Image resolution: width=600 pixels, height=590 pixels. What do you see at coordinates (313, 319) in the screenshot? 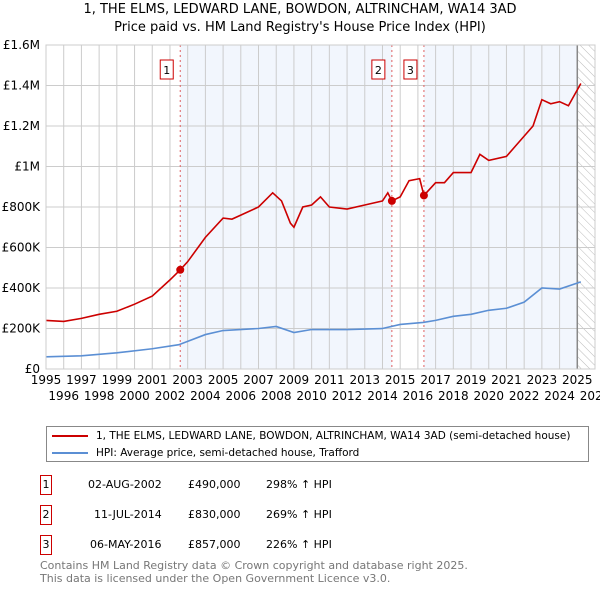
I see `hpi-line` at bounding box center [313, 319].